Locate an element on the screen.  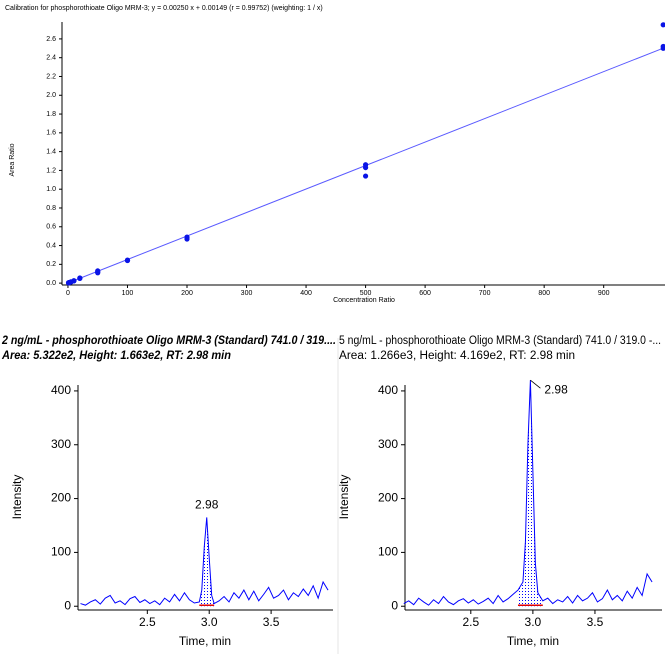
y-tick-label: 0.4 is located at coordinates (51, 245).